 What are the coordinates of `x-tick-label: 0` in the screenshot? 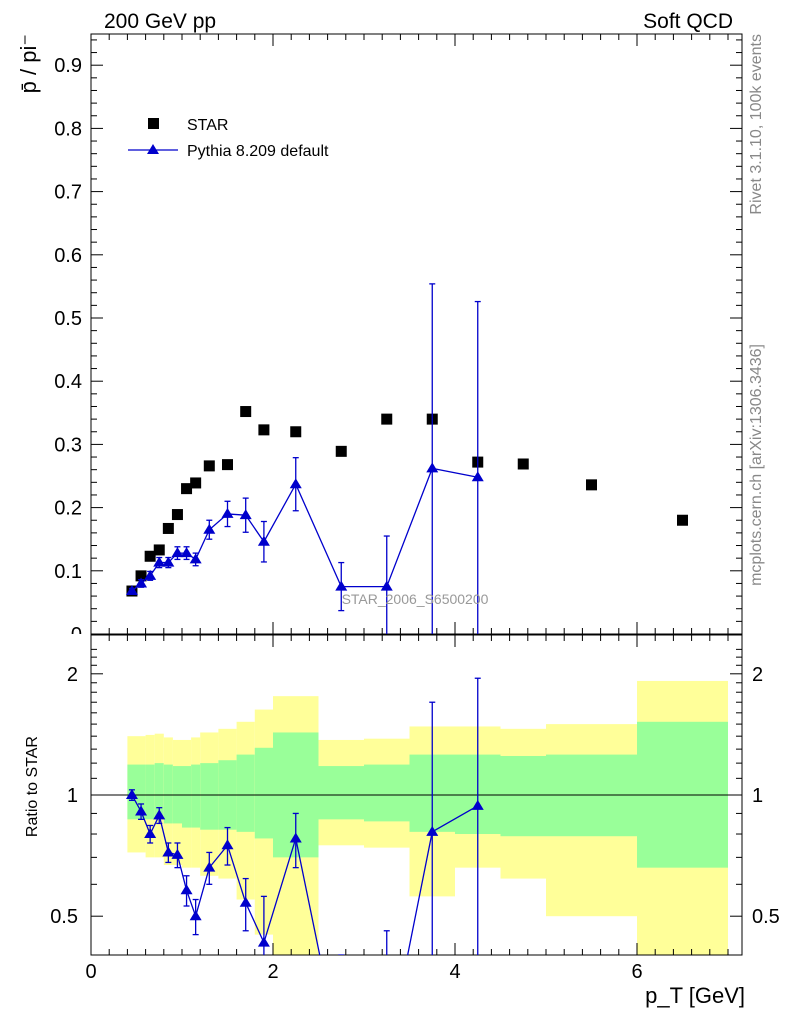 It's located at (90, 972).